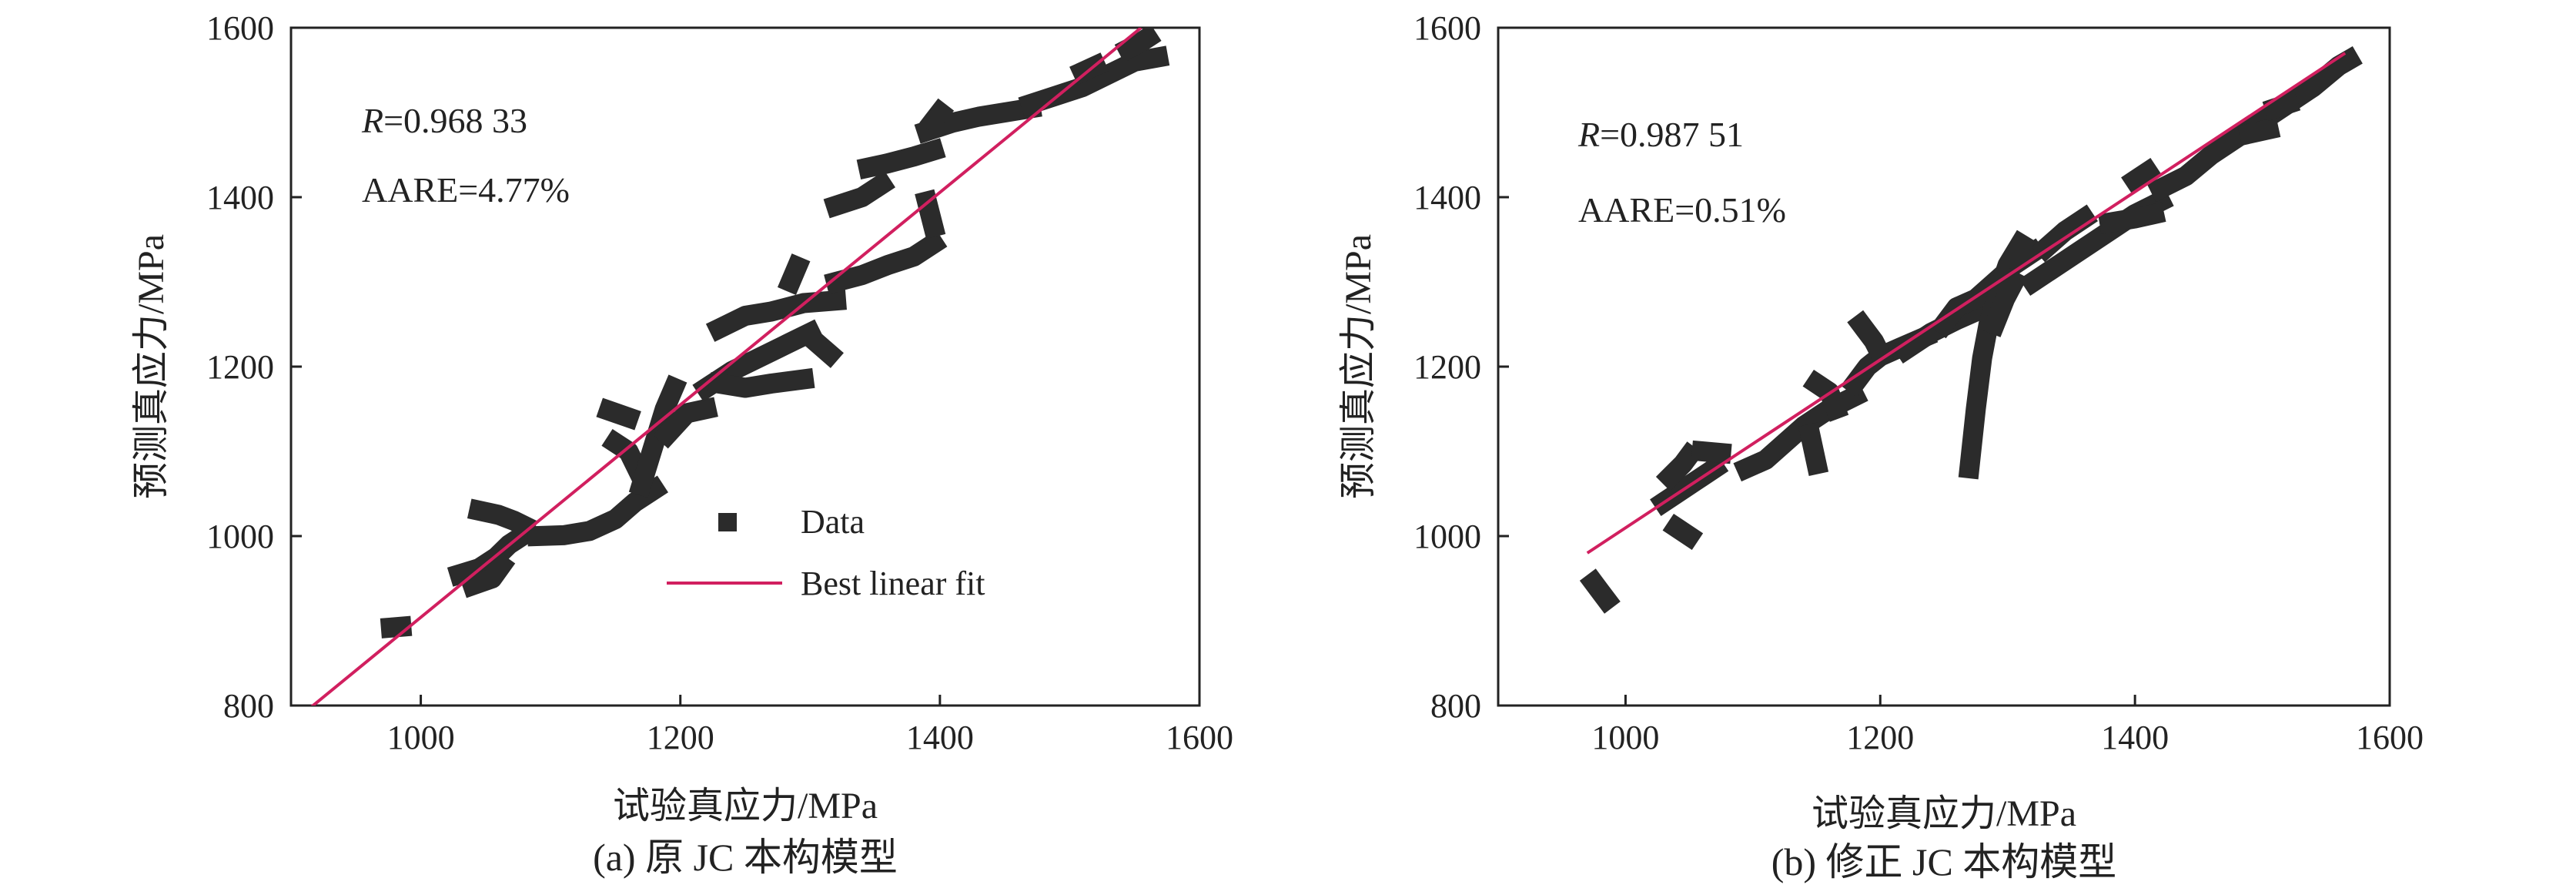 The image size is (2576, 895). What do you see at coordinates (466, 190) in the screenshot?
I see `aare-label: AARE=4.77%` at bounding box center [466, 190].